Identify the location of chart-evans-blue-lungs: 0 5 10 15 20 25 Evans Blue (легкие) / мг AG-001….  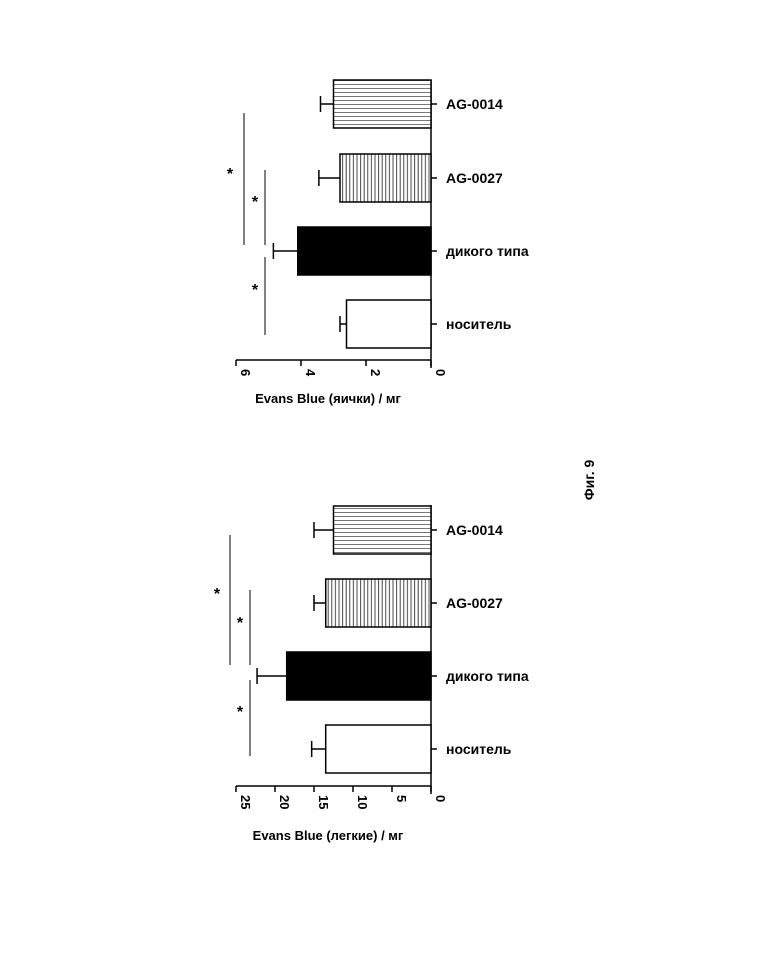
(371, 674).